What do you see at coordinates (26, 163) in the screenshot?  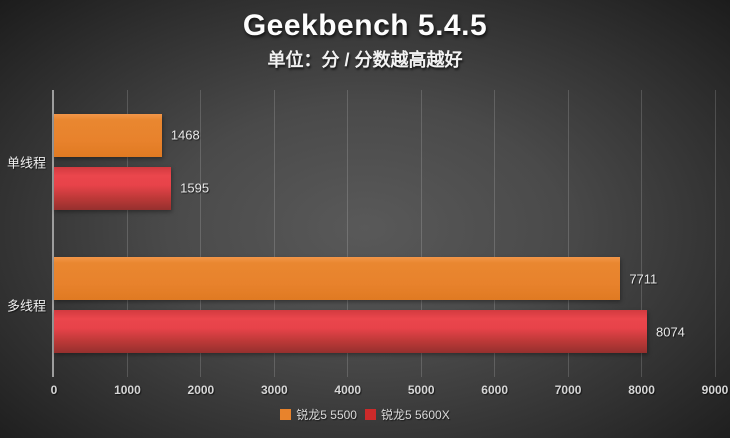 I see `category-label: 单线程` at bounding box center [26, 163].